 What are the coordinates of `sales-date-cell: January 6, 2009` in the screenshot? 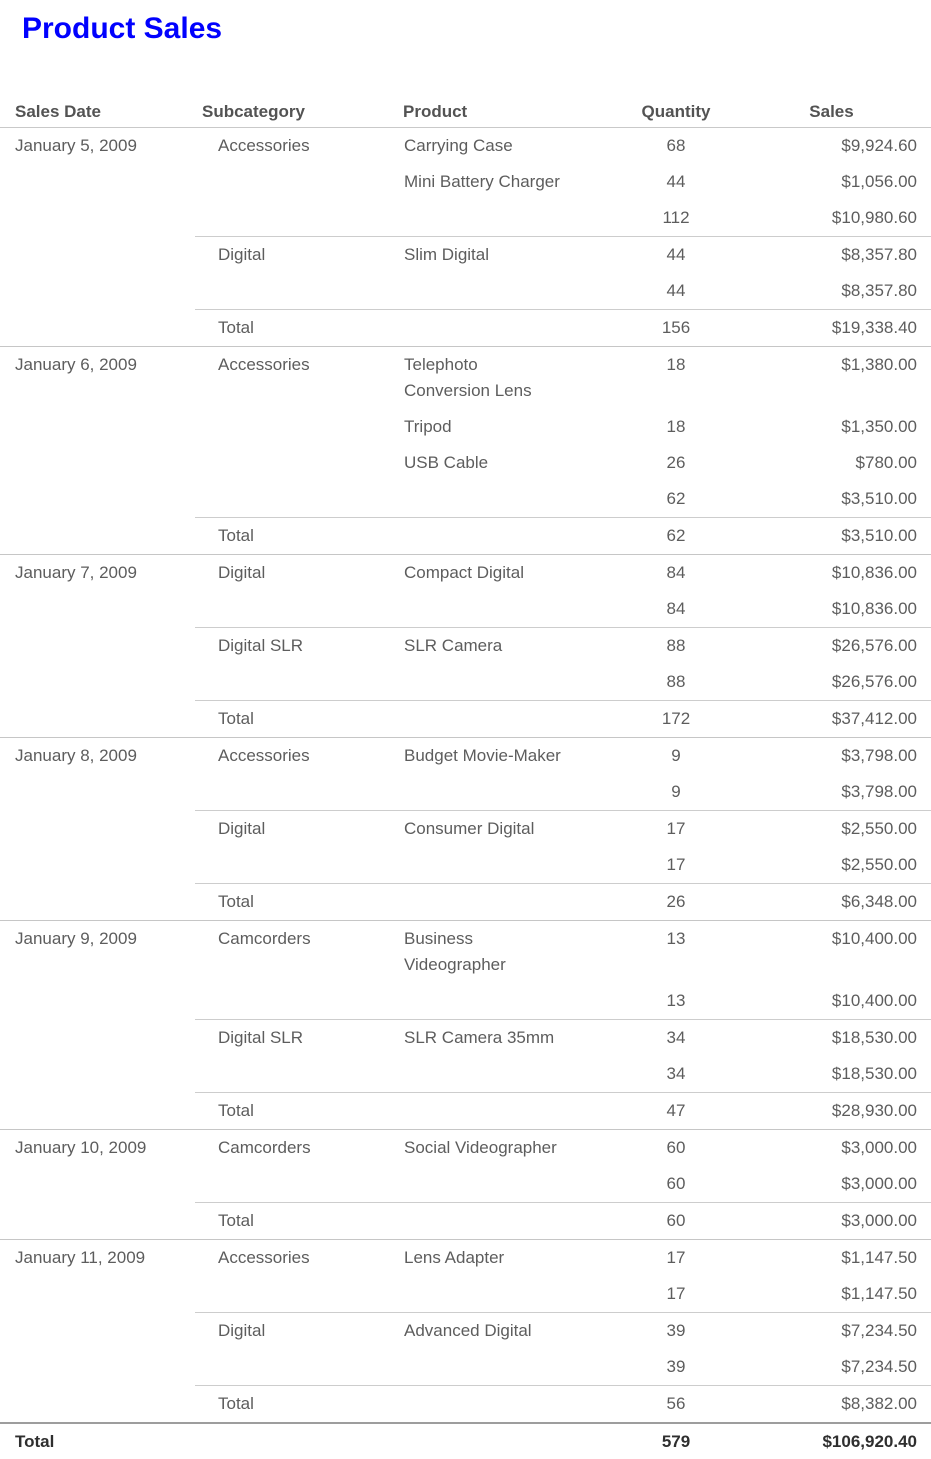 It's located at (97, 377).